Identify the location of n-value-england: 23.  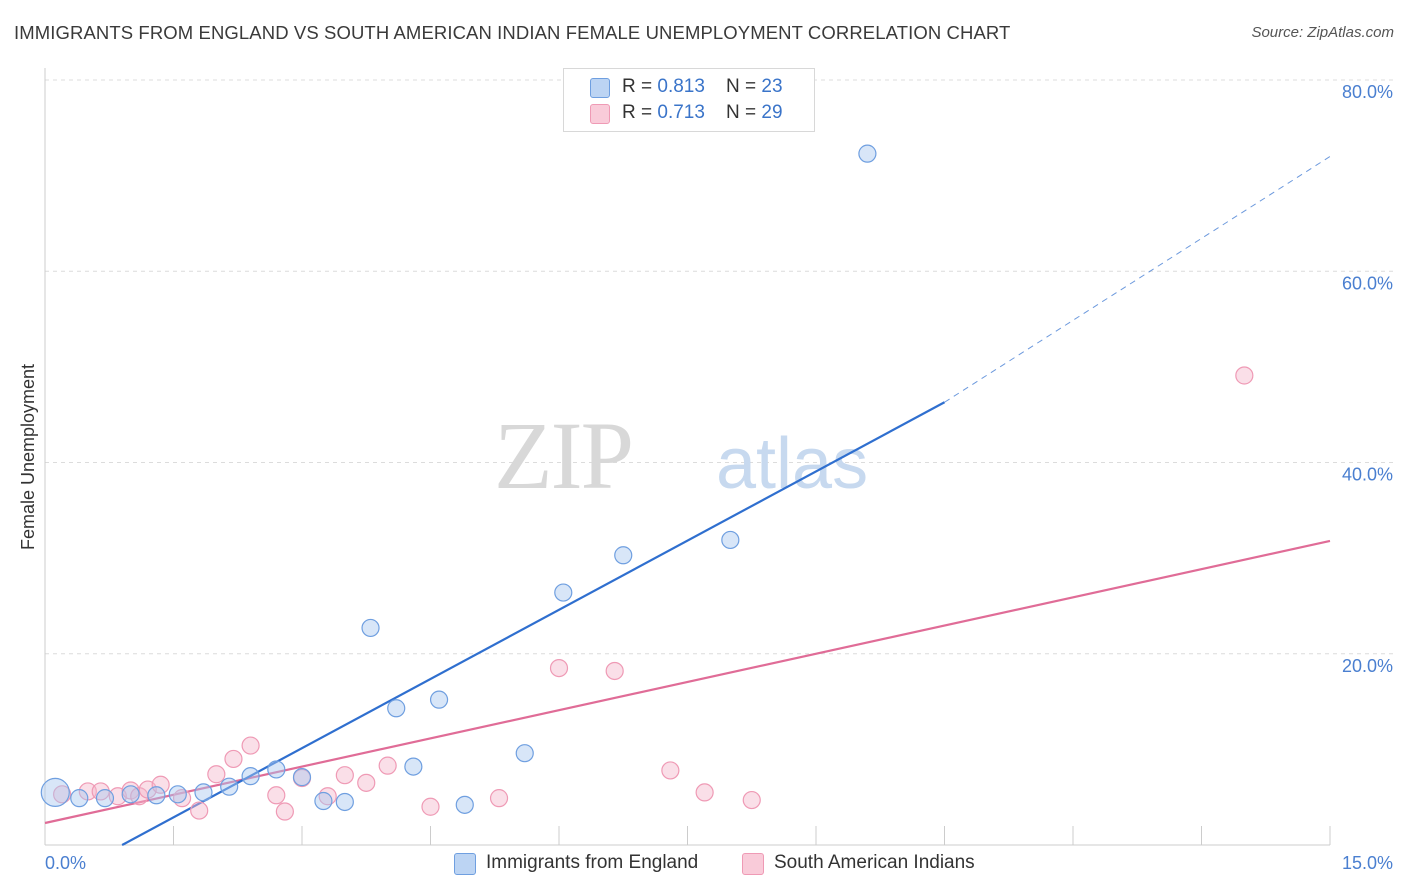
(772, 86).